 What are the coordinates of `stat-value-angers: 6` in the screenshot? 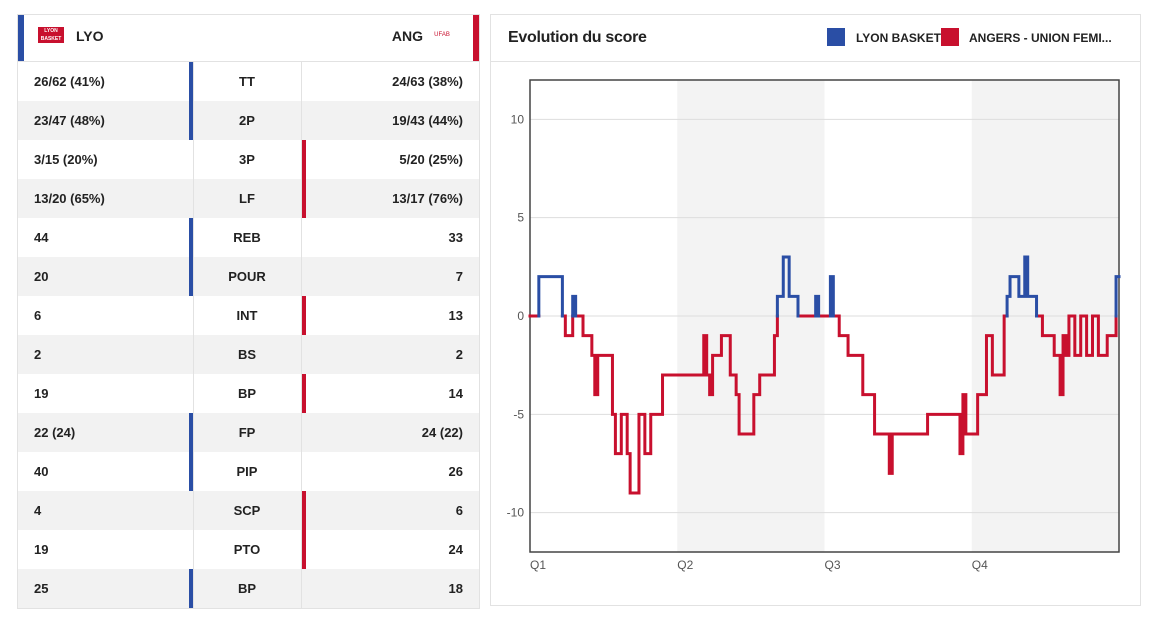 It's located at (459, 510).